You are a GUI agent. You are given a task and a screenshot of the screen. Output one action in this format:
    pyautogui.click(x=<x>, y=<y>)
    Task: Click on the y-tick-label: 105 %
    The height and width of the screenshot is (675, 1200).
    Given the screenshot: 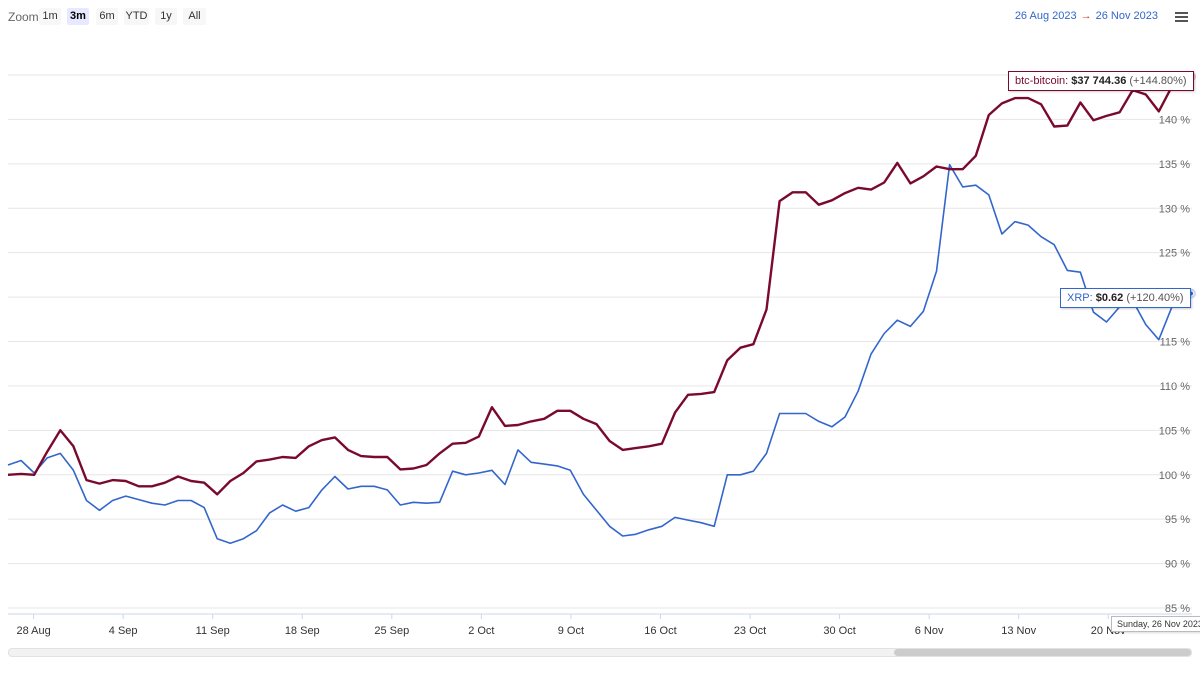 What is the action you would take?
    pyautogui.click(x=1174, y=431)
    